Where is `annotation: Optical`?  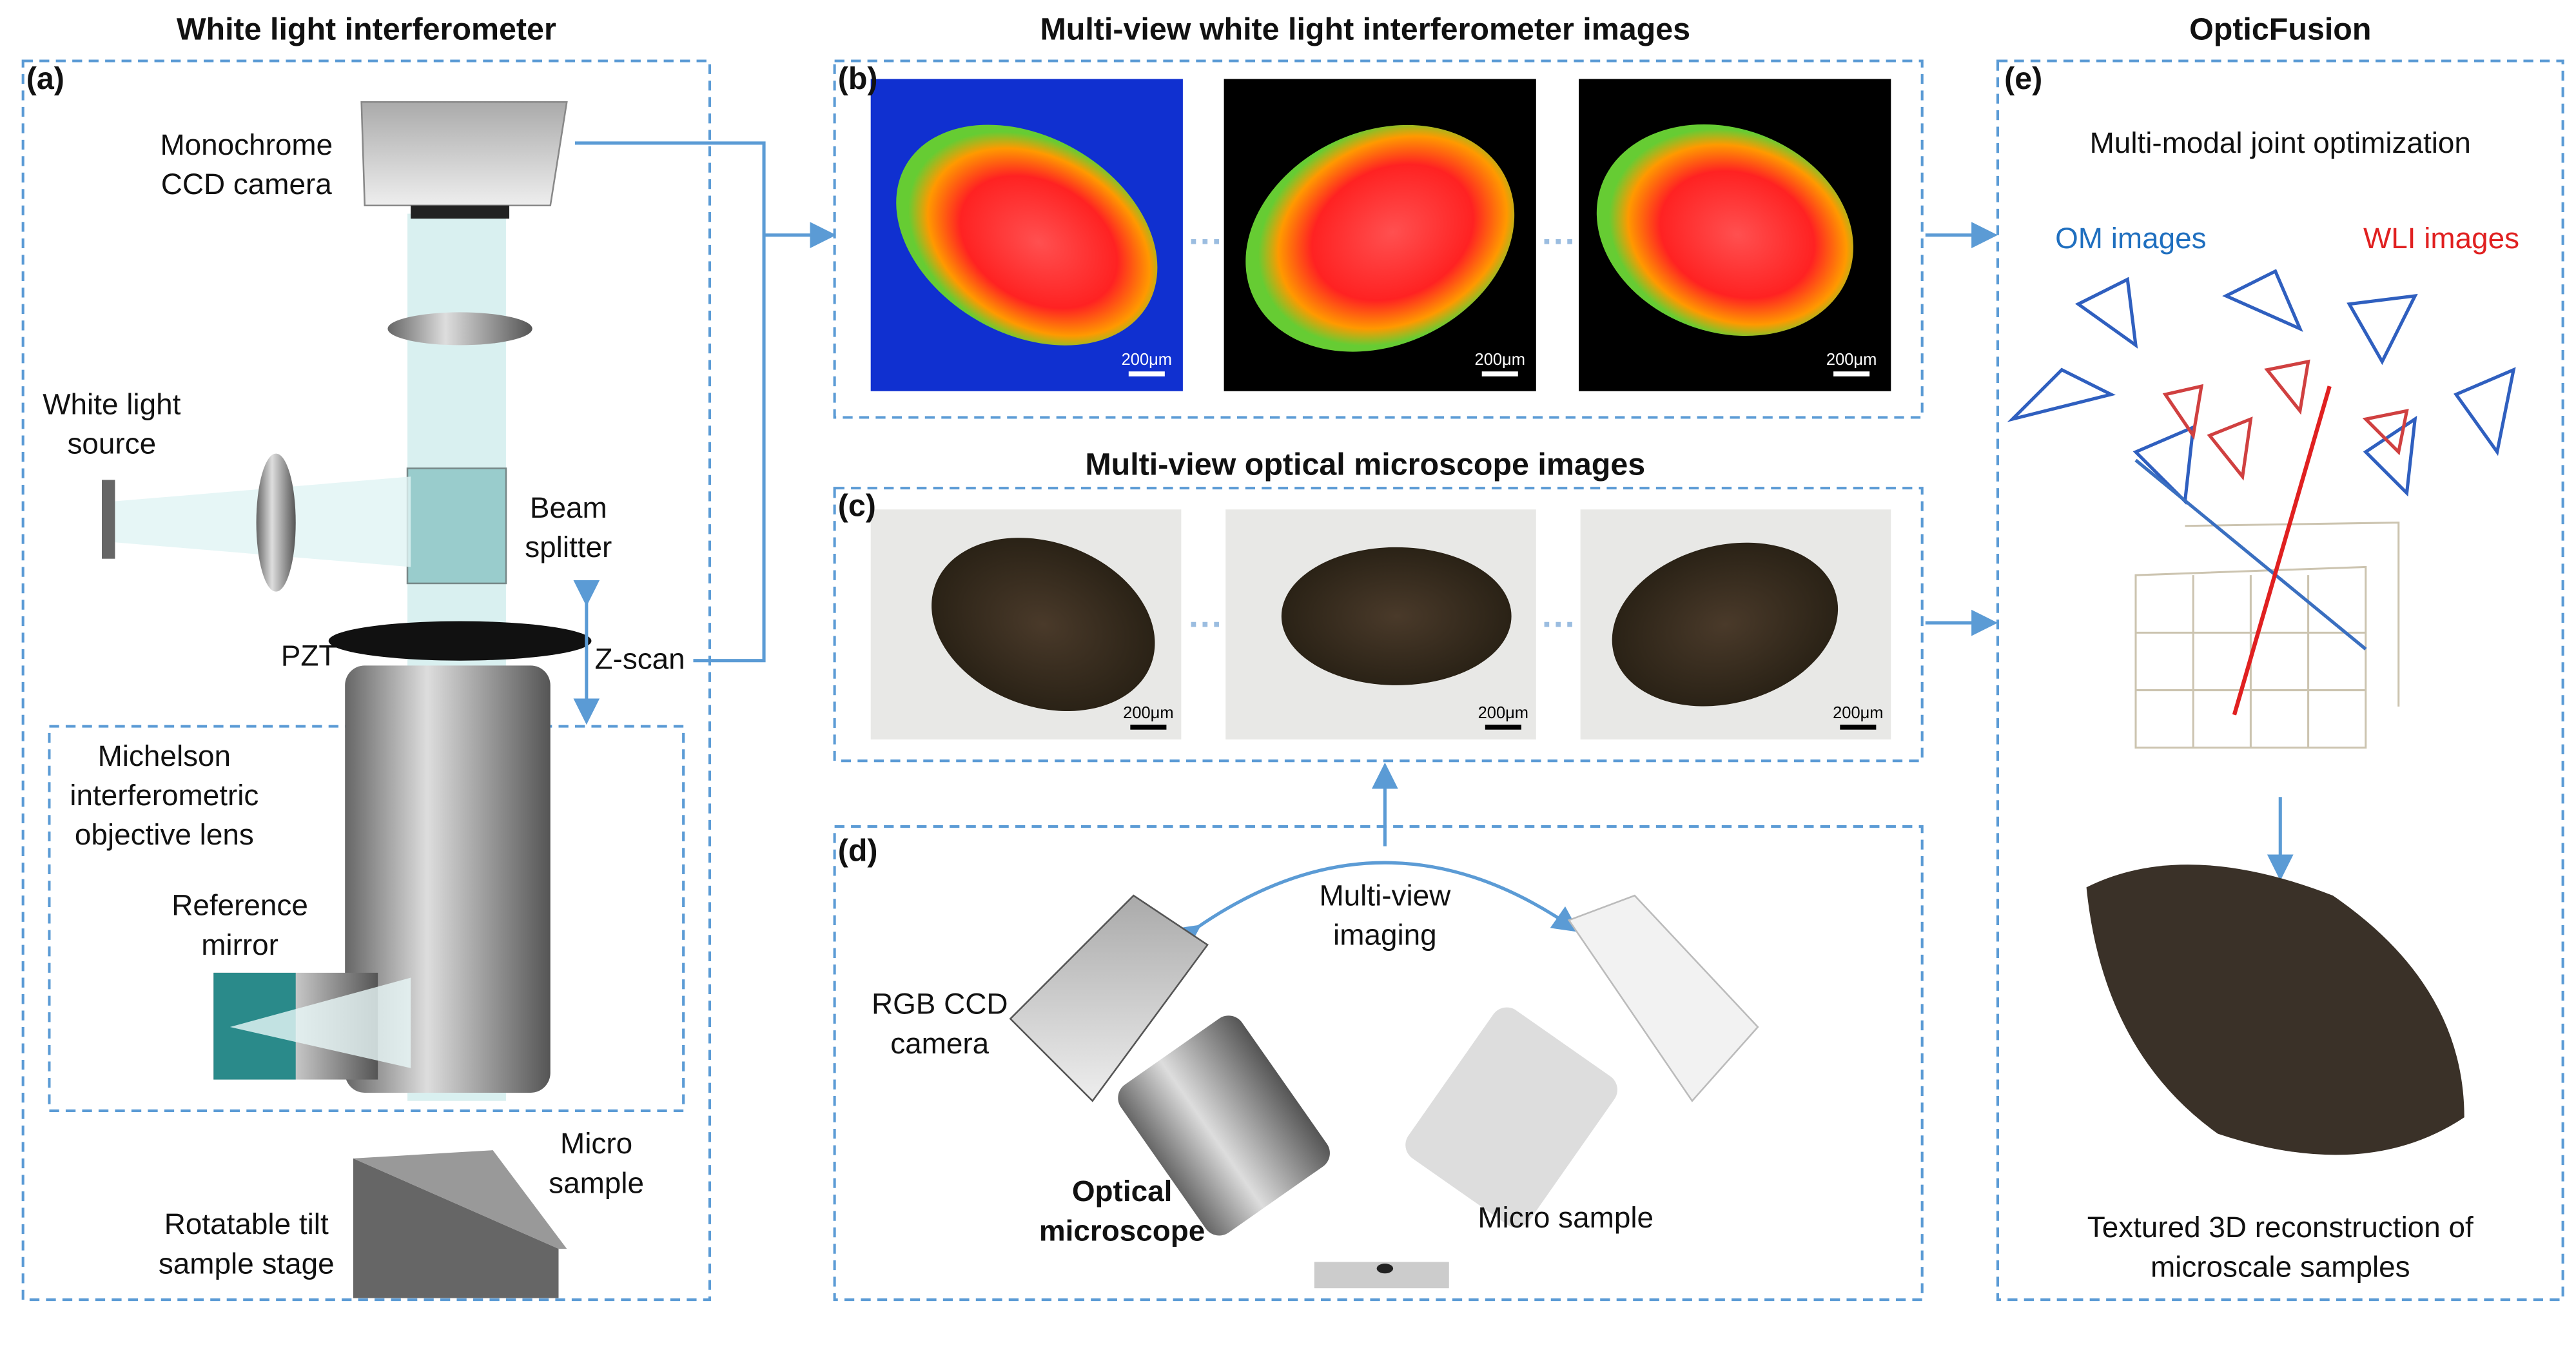 annotation: Optical is located at coordinates (1122, 1190).